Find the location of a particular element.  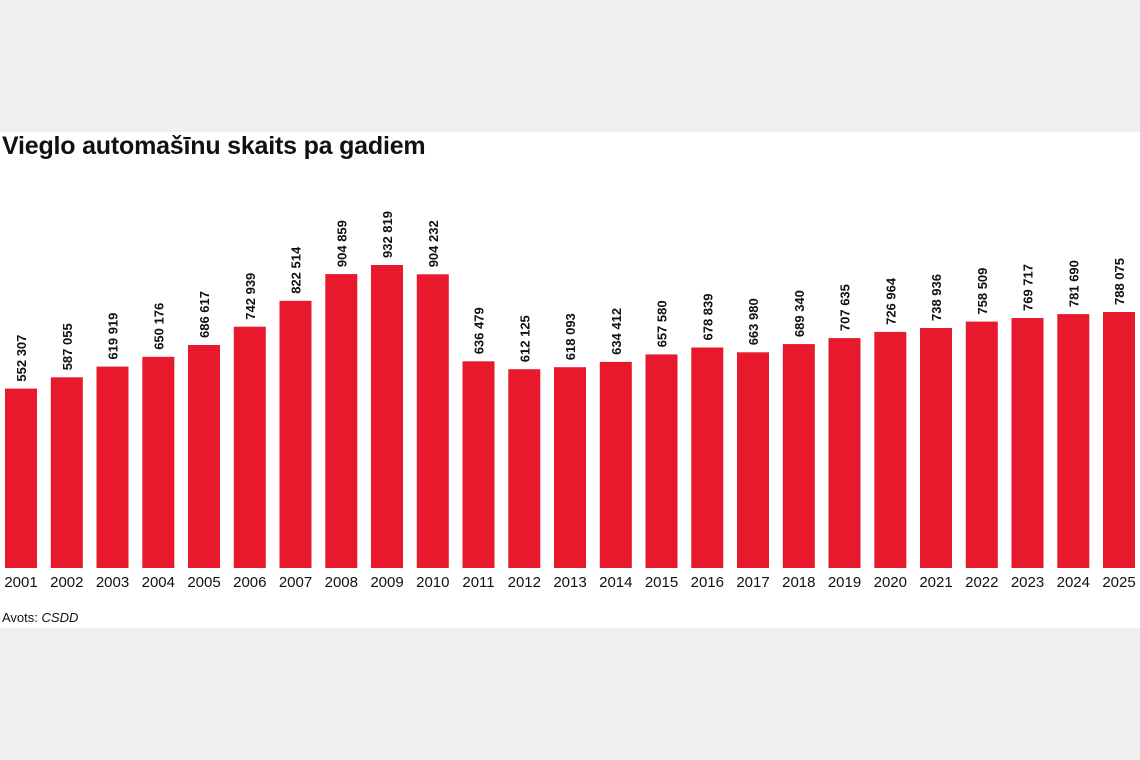

value-label: 678 839 is located at coordinates (707, 317).